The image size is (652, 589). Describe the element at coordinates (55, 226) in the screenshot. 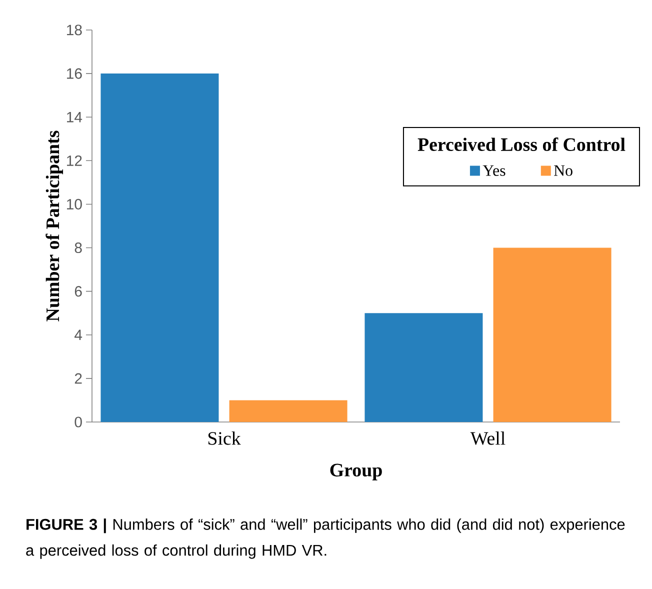

I see `y-axis-title: Number of Participants` at that location.